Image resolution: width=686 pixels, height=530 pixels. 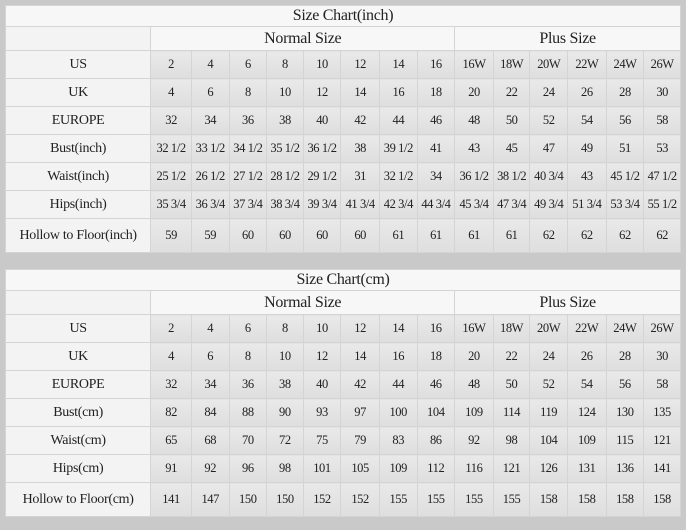 What do you see at coordinates (248, 120) in the screenshot?
I see `size-value-cell: 36` at bounding box center [248, 120].